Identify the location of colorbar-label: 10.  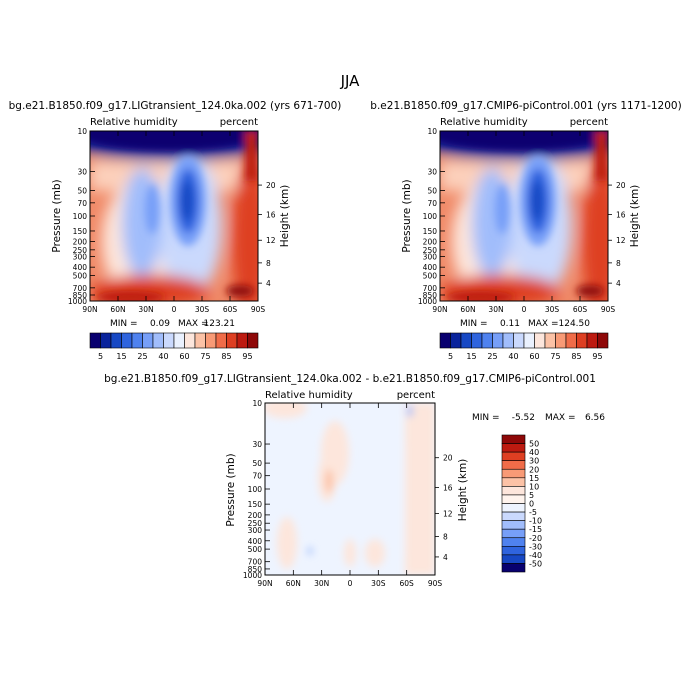
(534, 486).